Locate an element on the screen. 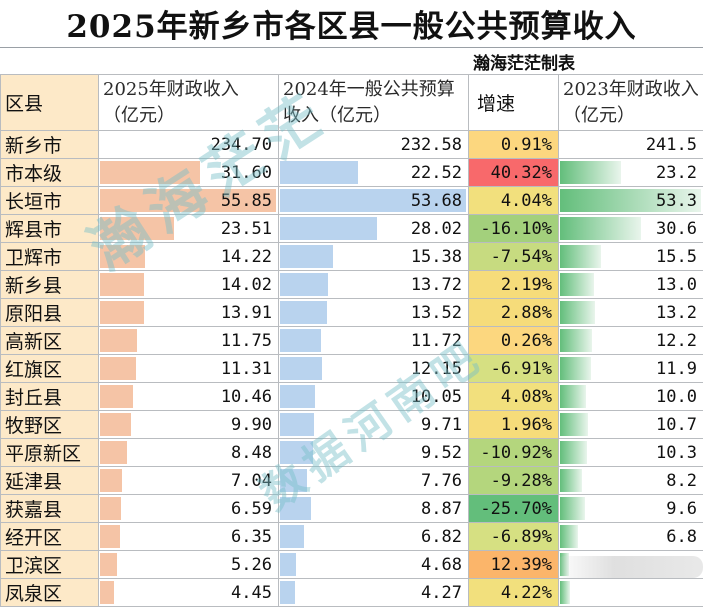 The image size is (703, 607). cell-rev2024: 15.38 is located at coordinates (373, 256).